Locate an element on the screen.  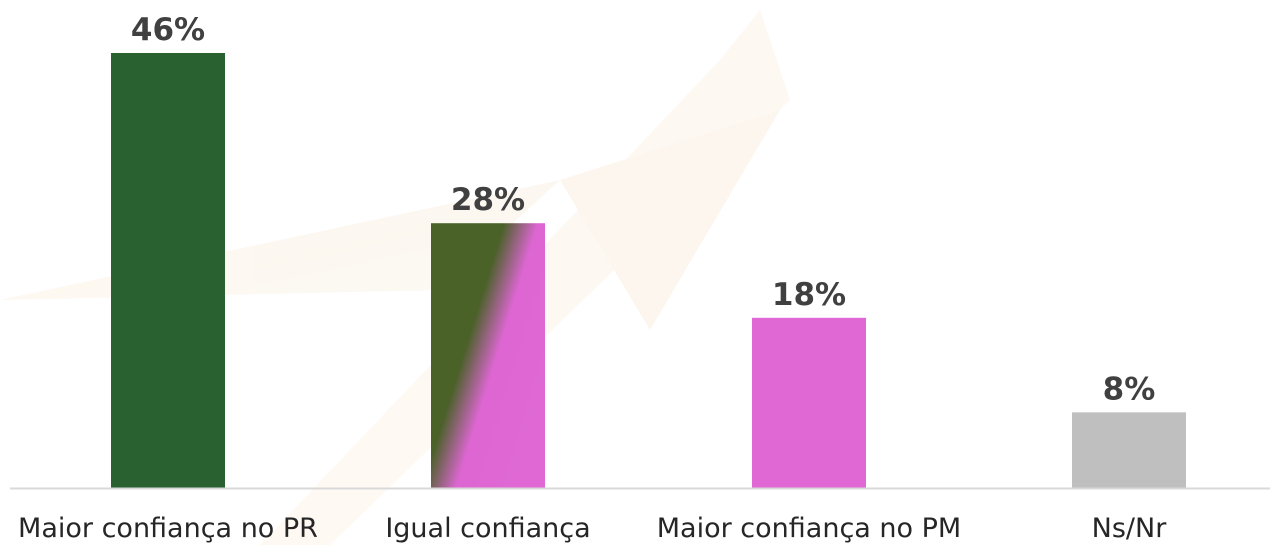
value-label-2: 28% is located at coordinates (488, 200).